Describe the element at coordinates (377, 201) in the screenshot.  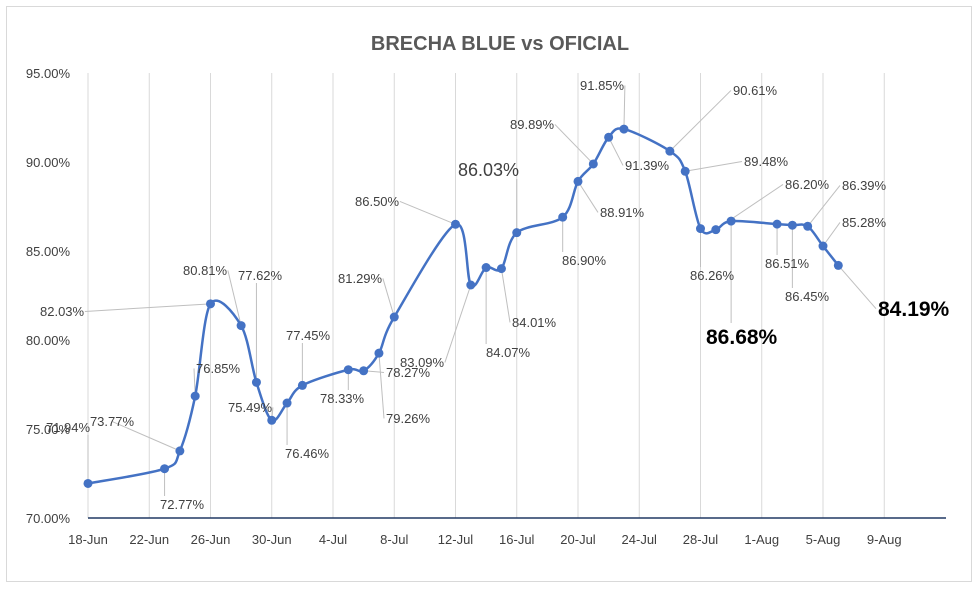
I see `data-label: 86.50%` at that location.